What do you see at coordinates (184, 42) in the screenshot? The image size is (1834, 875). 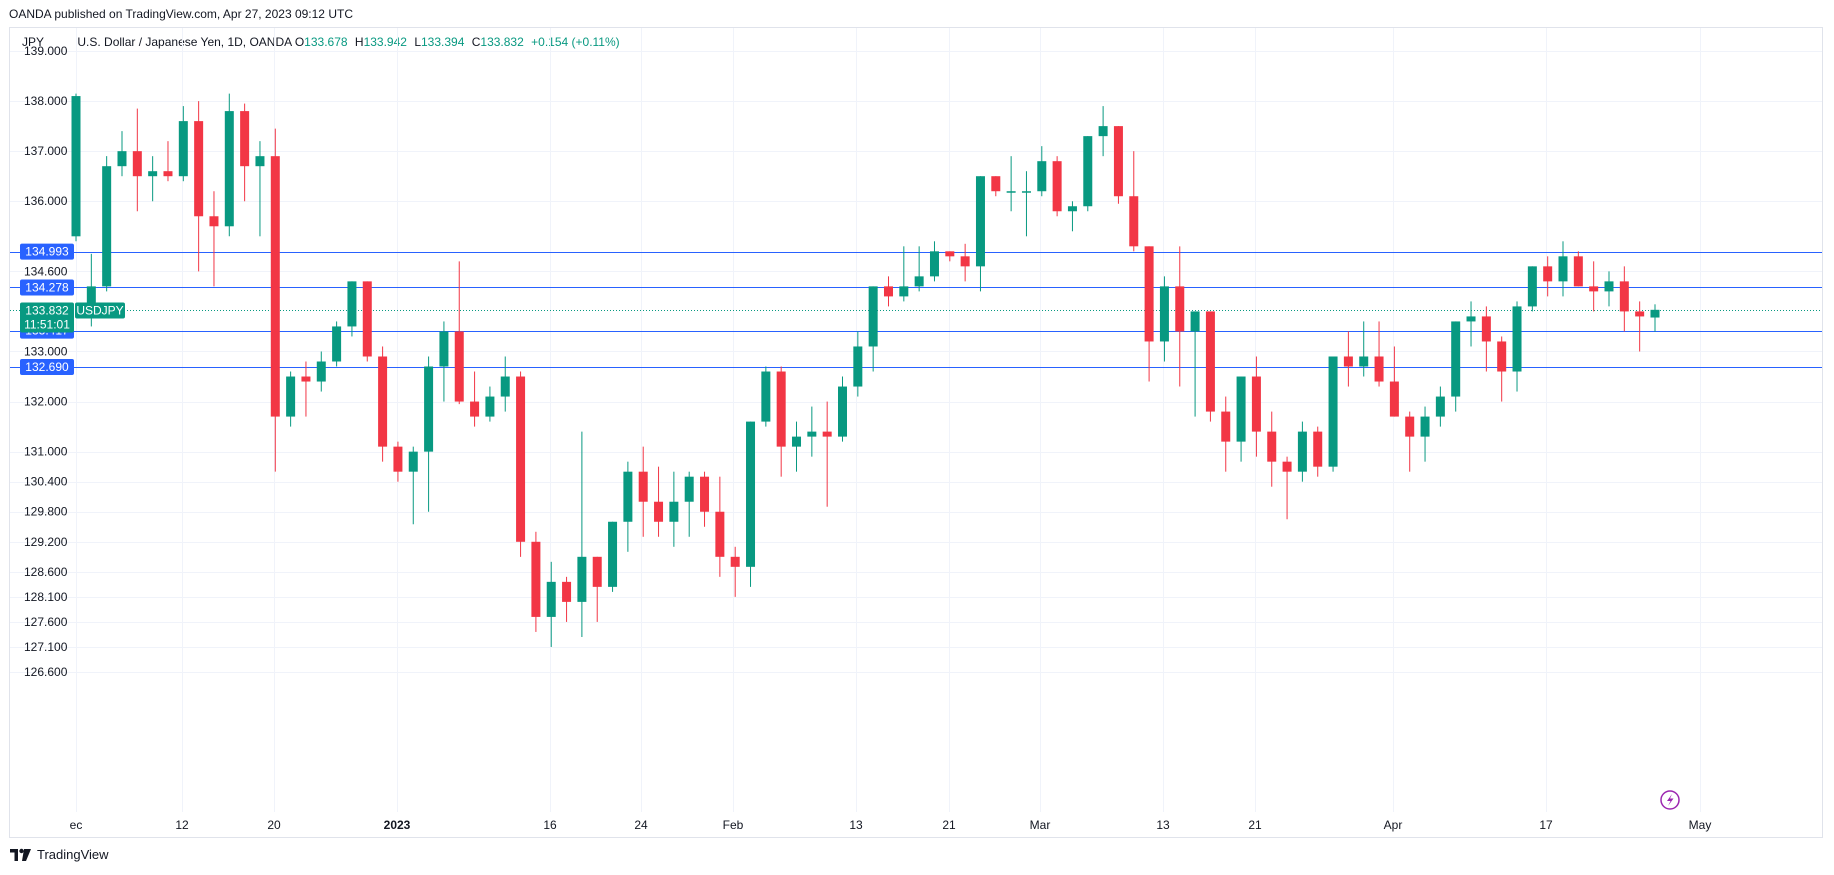 I see `symbol-description: U.S. Dollar / Japanese Yen, 1D, OANDA` at bounding box center [184, 42].